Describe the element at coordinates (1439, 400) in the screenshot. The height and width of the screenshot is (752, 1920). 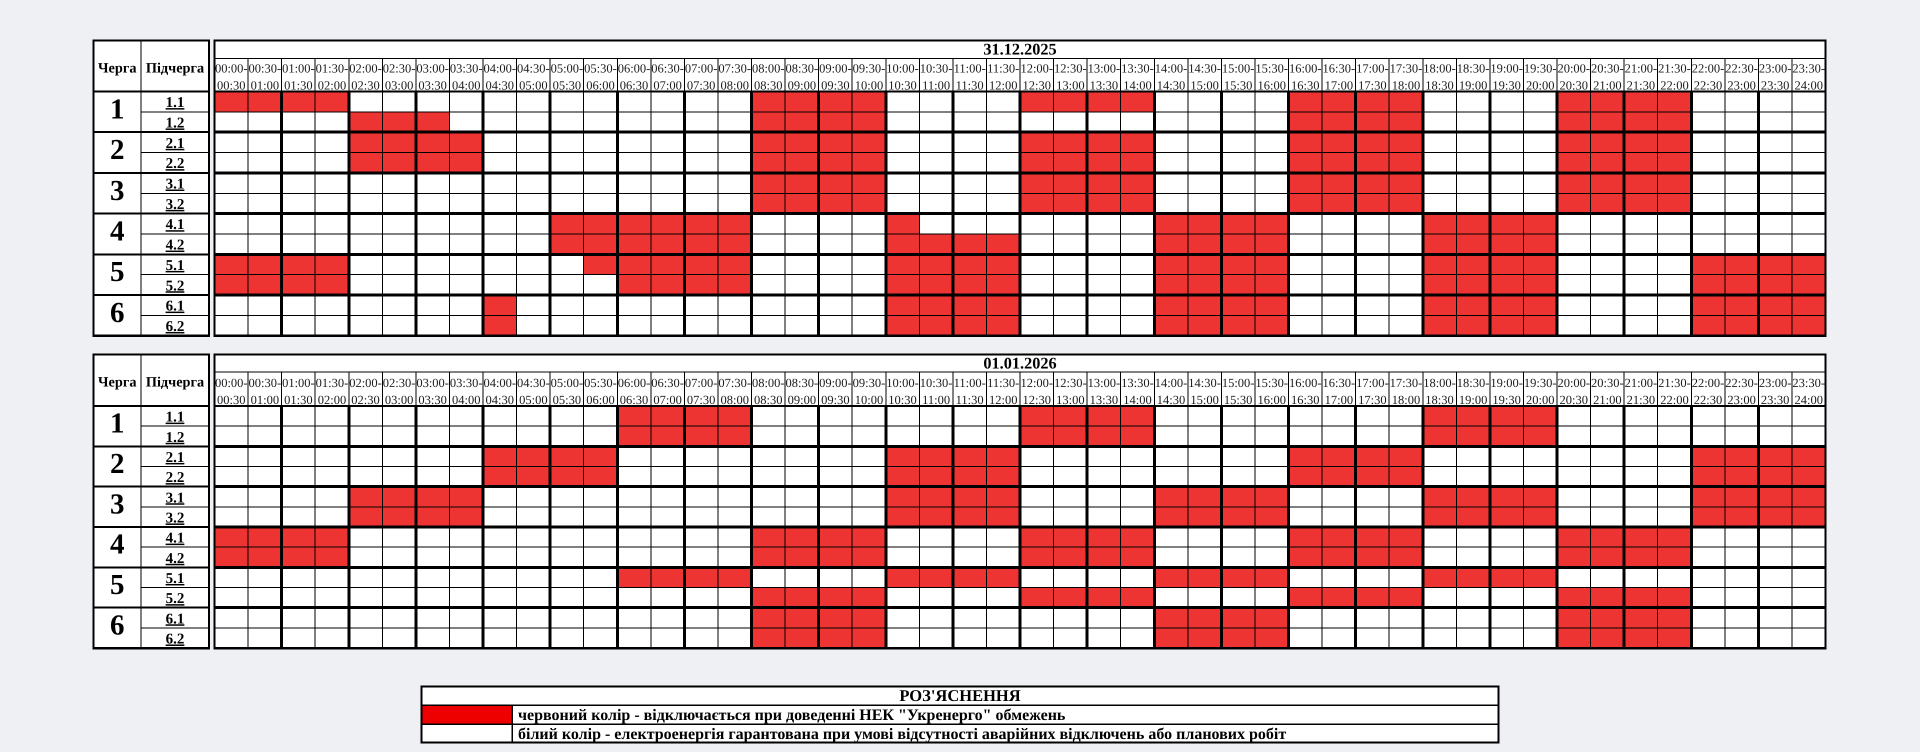
I see `svg-text: 18:30` at that location.